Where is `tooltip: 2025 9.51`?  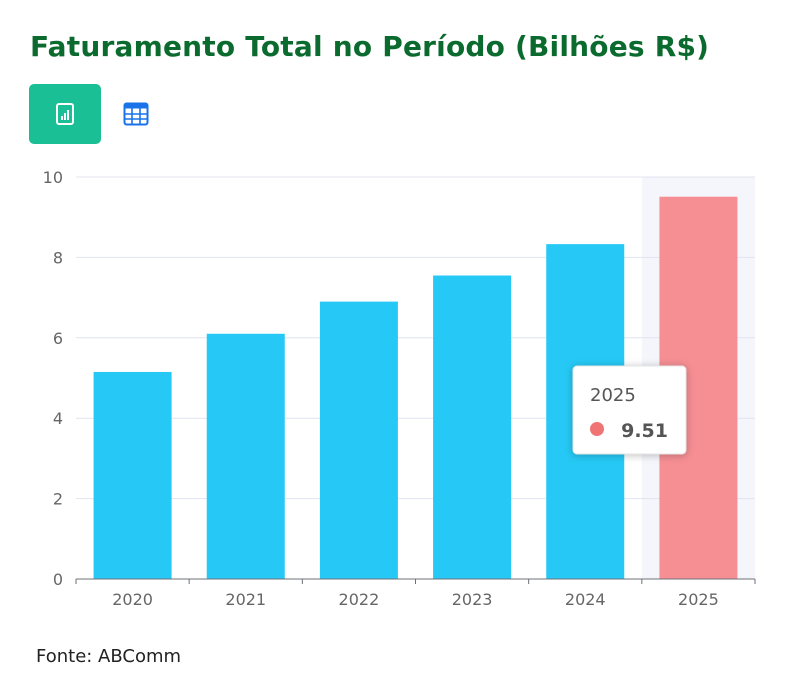
tooltip: 2025 9.51 is located at coordinates (629, 410).